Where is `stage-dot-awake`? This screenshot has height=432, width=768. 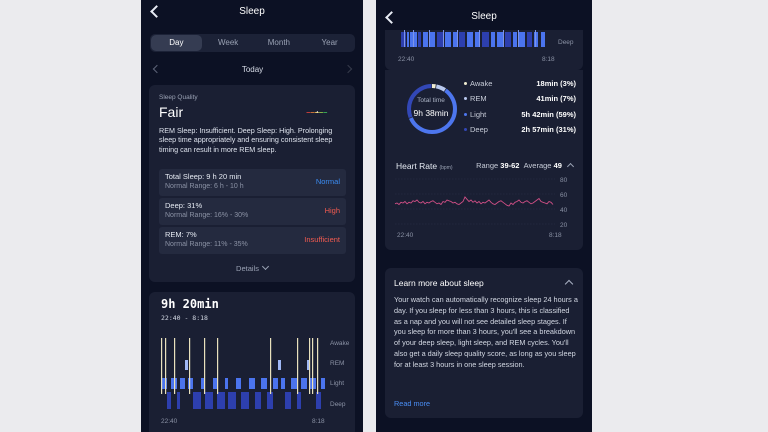
stage-dot-awake is located at coordinates (465, 83).